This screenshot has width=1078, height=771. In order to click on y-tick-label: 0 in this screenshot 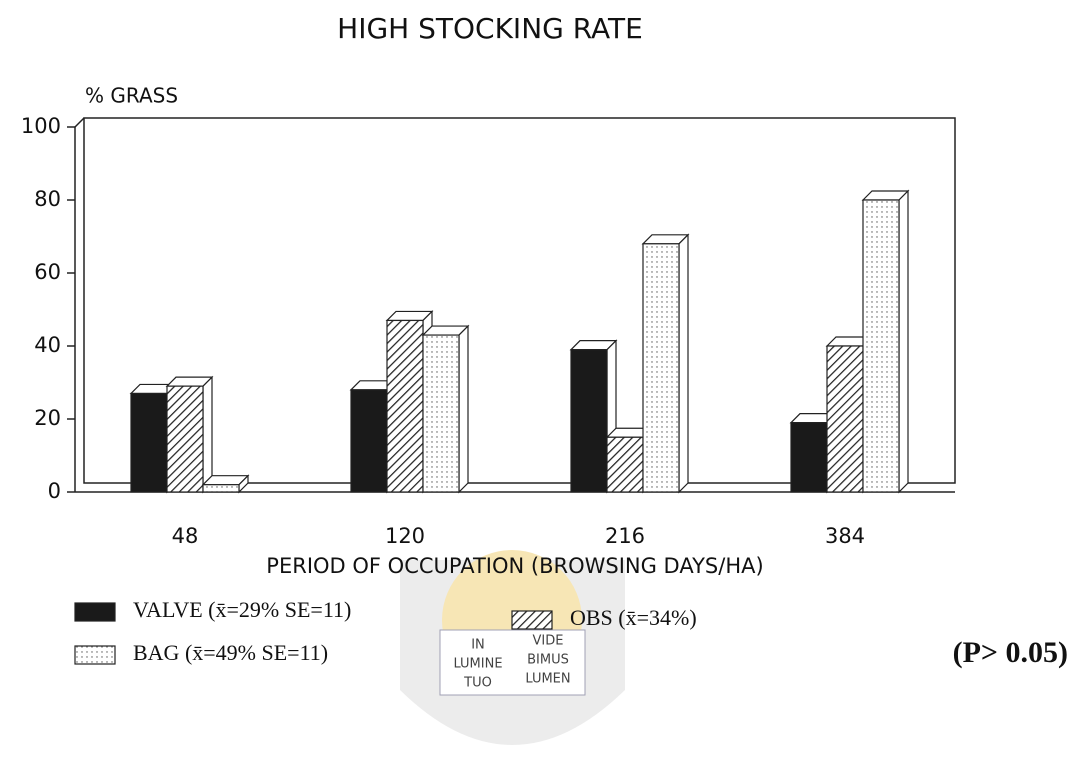, I will do `click(54, 491)`.